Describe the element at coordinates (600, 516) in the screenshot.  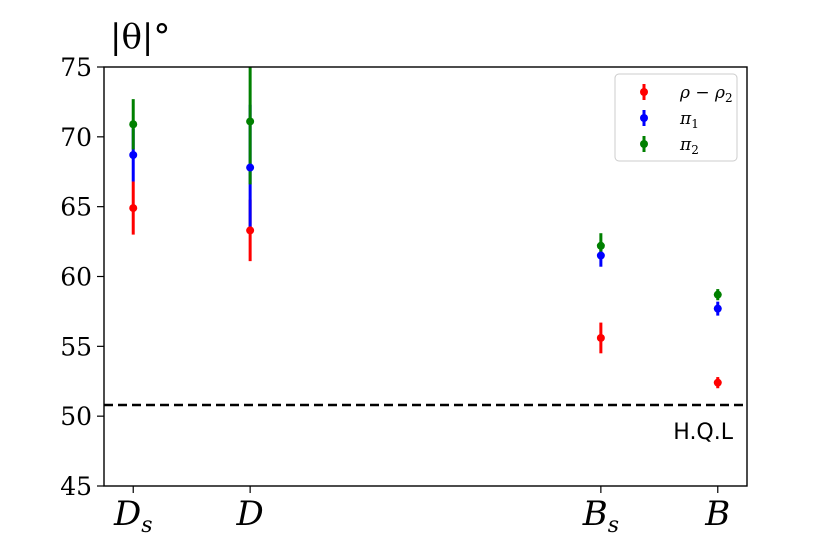
I see `x-tick-label: Bs` at that location.